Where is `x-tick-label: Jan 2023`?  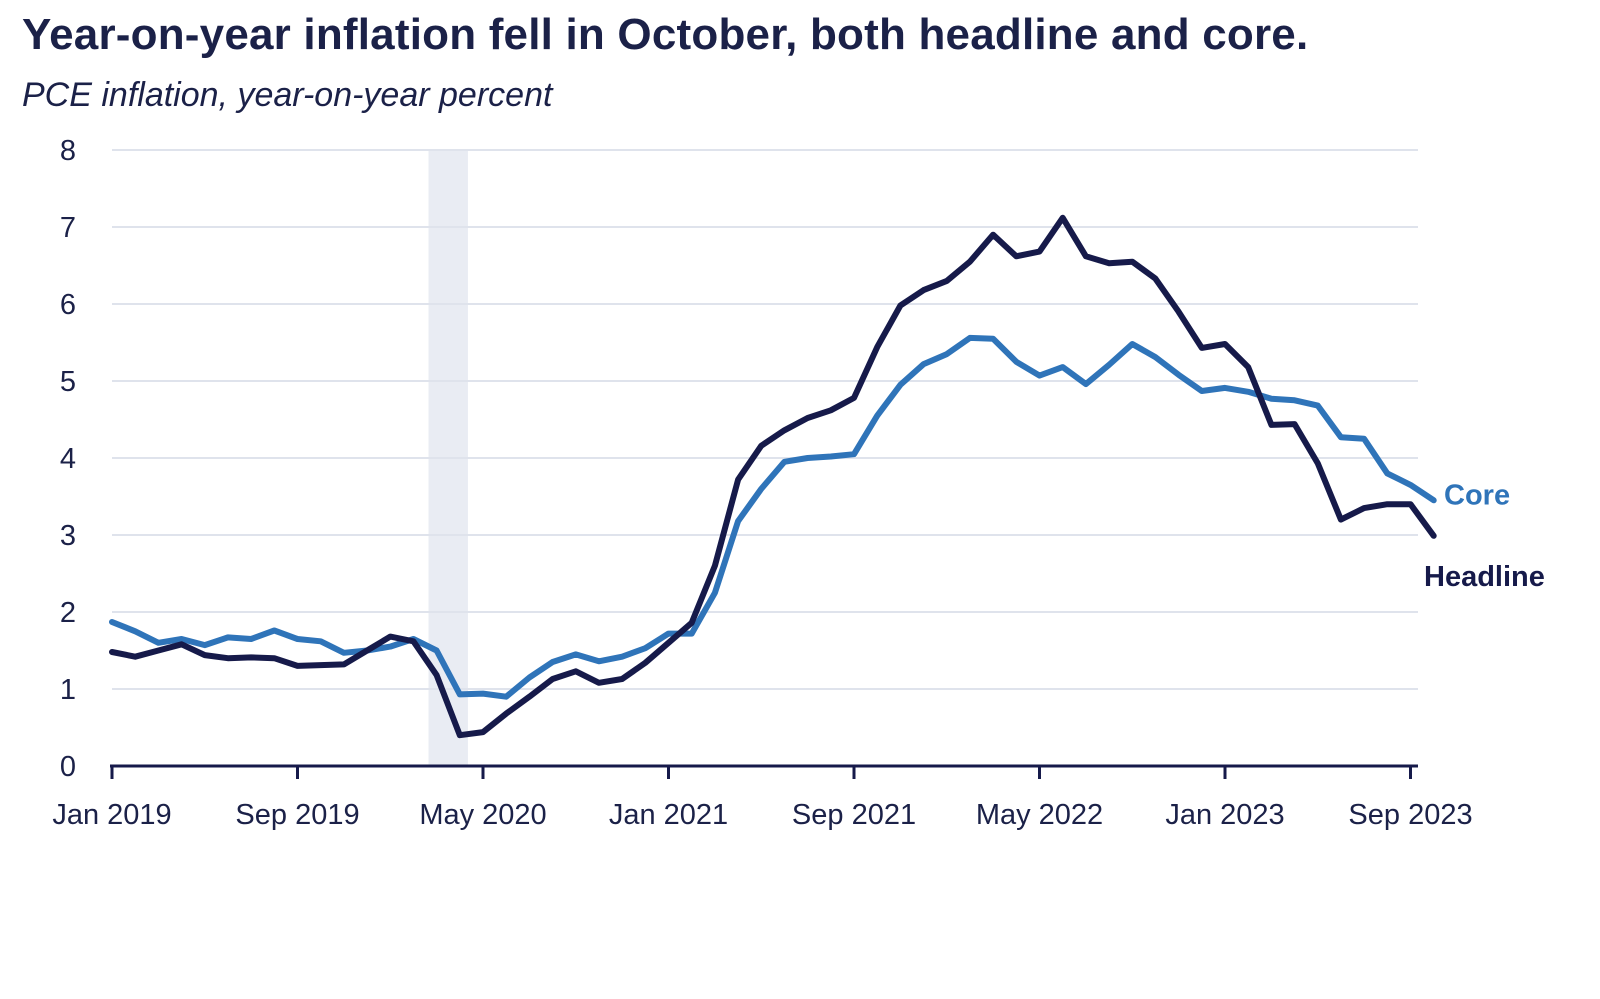
x-tick-label: Jan 2023 is located at coordinates (1224, 815).